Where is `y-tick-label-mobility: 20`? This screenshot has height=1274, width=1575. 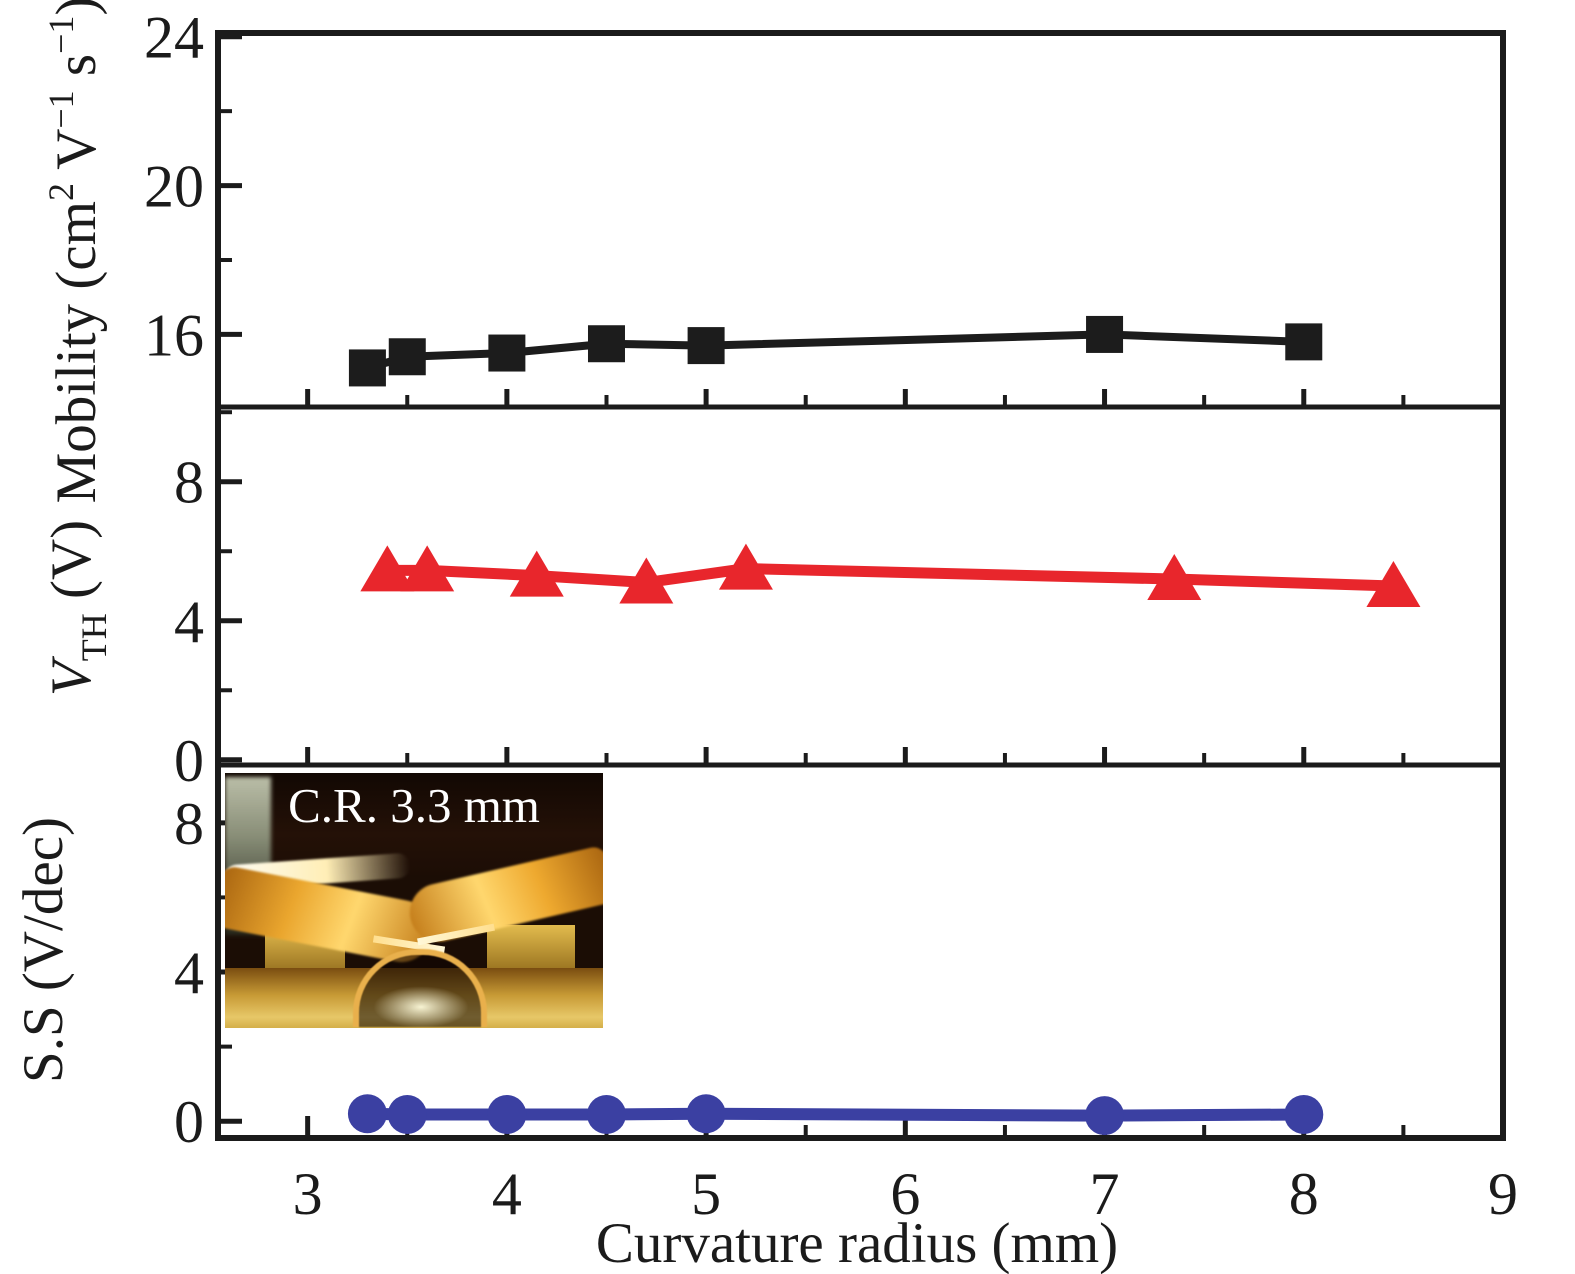 y-tick-label-mobility: 20 is located at coordinates (174, 187).